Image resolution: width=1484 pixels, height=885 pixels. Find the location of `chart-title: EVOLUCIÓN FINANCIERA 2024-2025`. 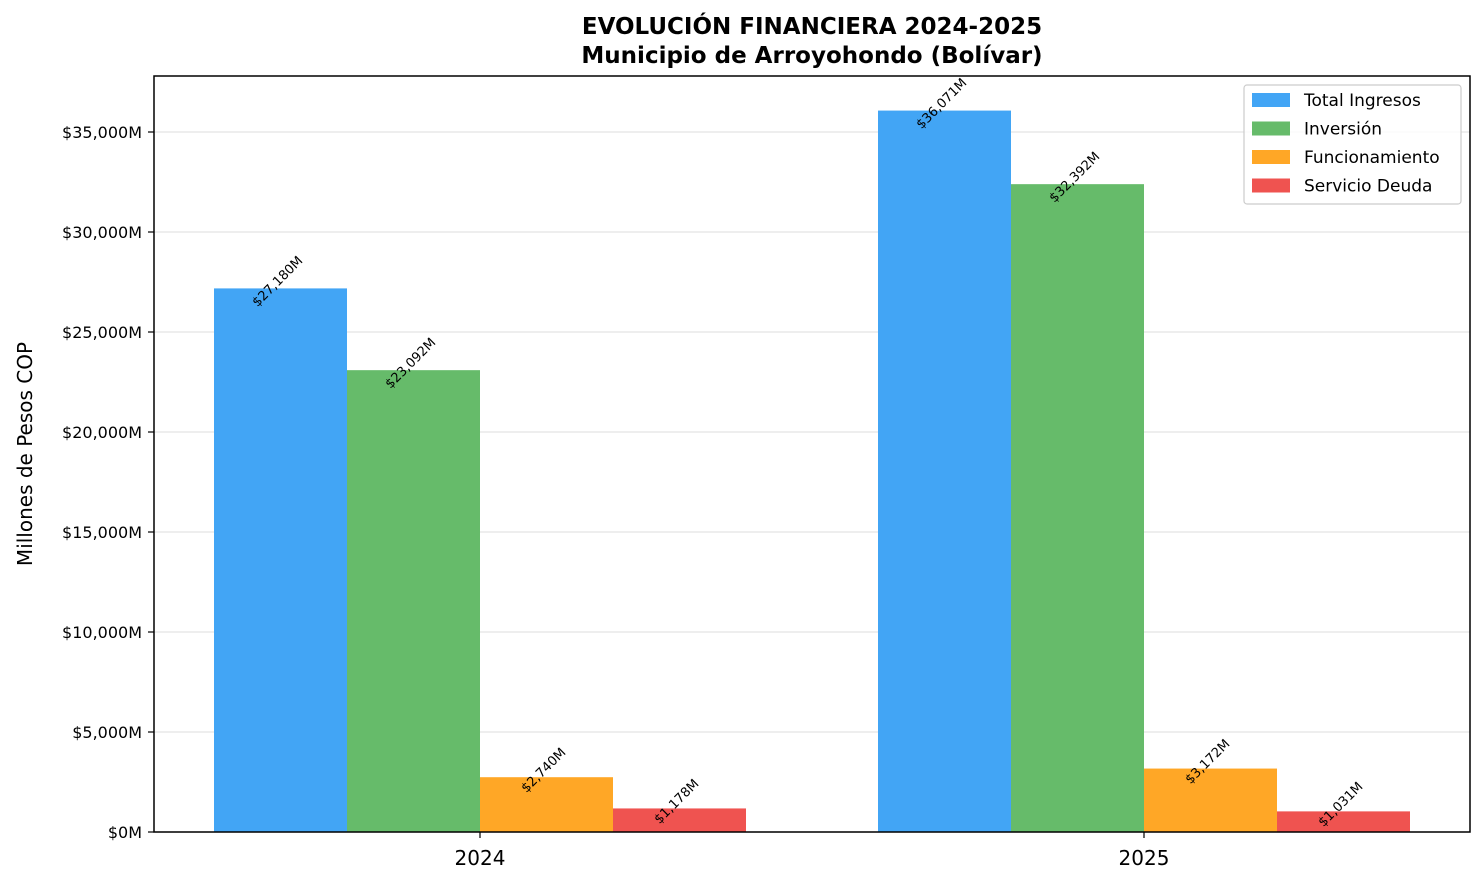

chart-title: EVOLUCIÓN FINANCIERA 2024-2025 is located at coordinates (812, 26).